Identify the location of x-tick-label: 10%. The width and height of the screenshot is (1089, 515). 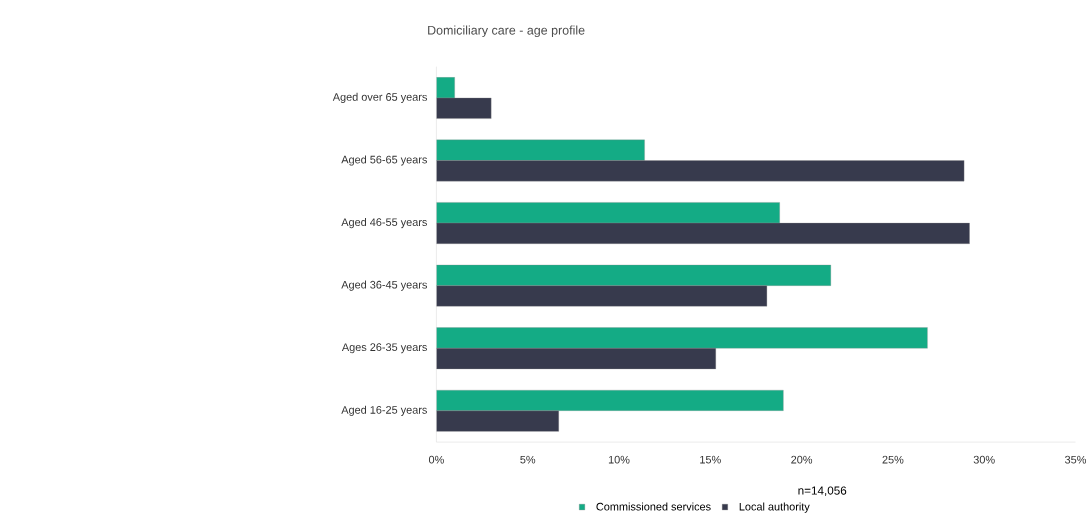
(619, 459).